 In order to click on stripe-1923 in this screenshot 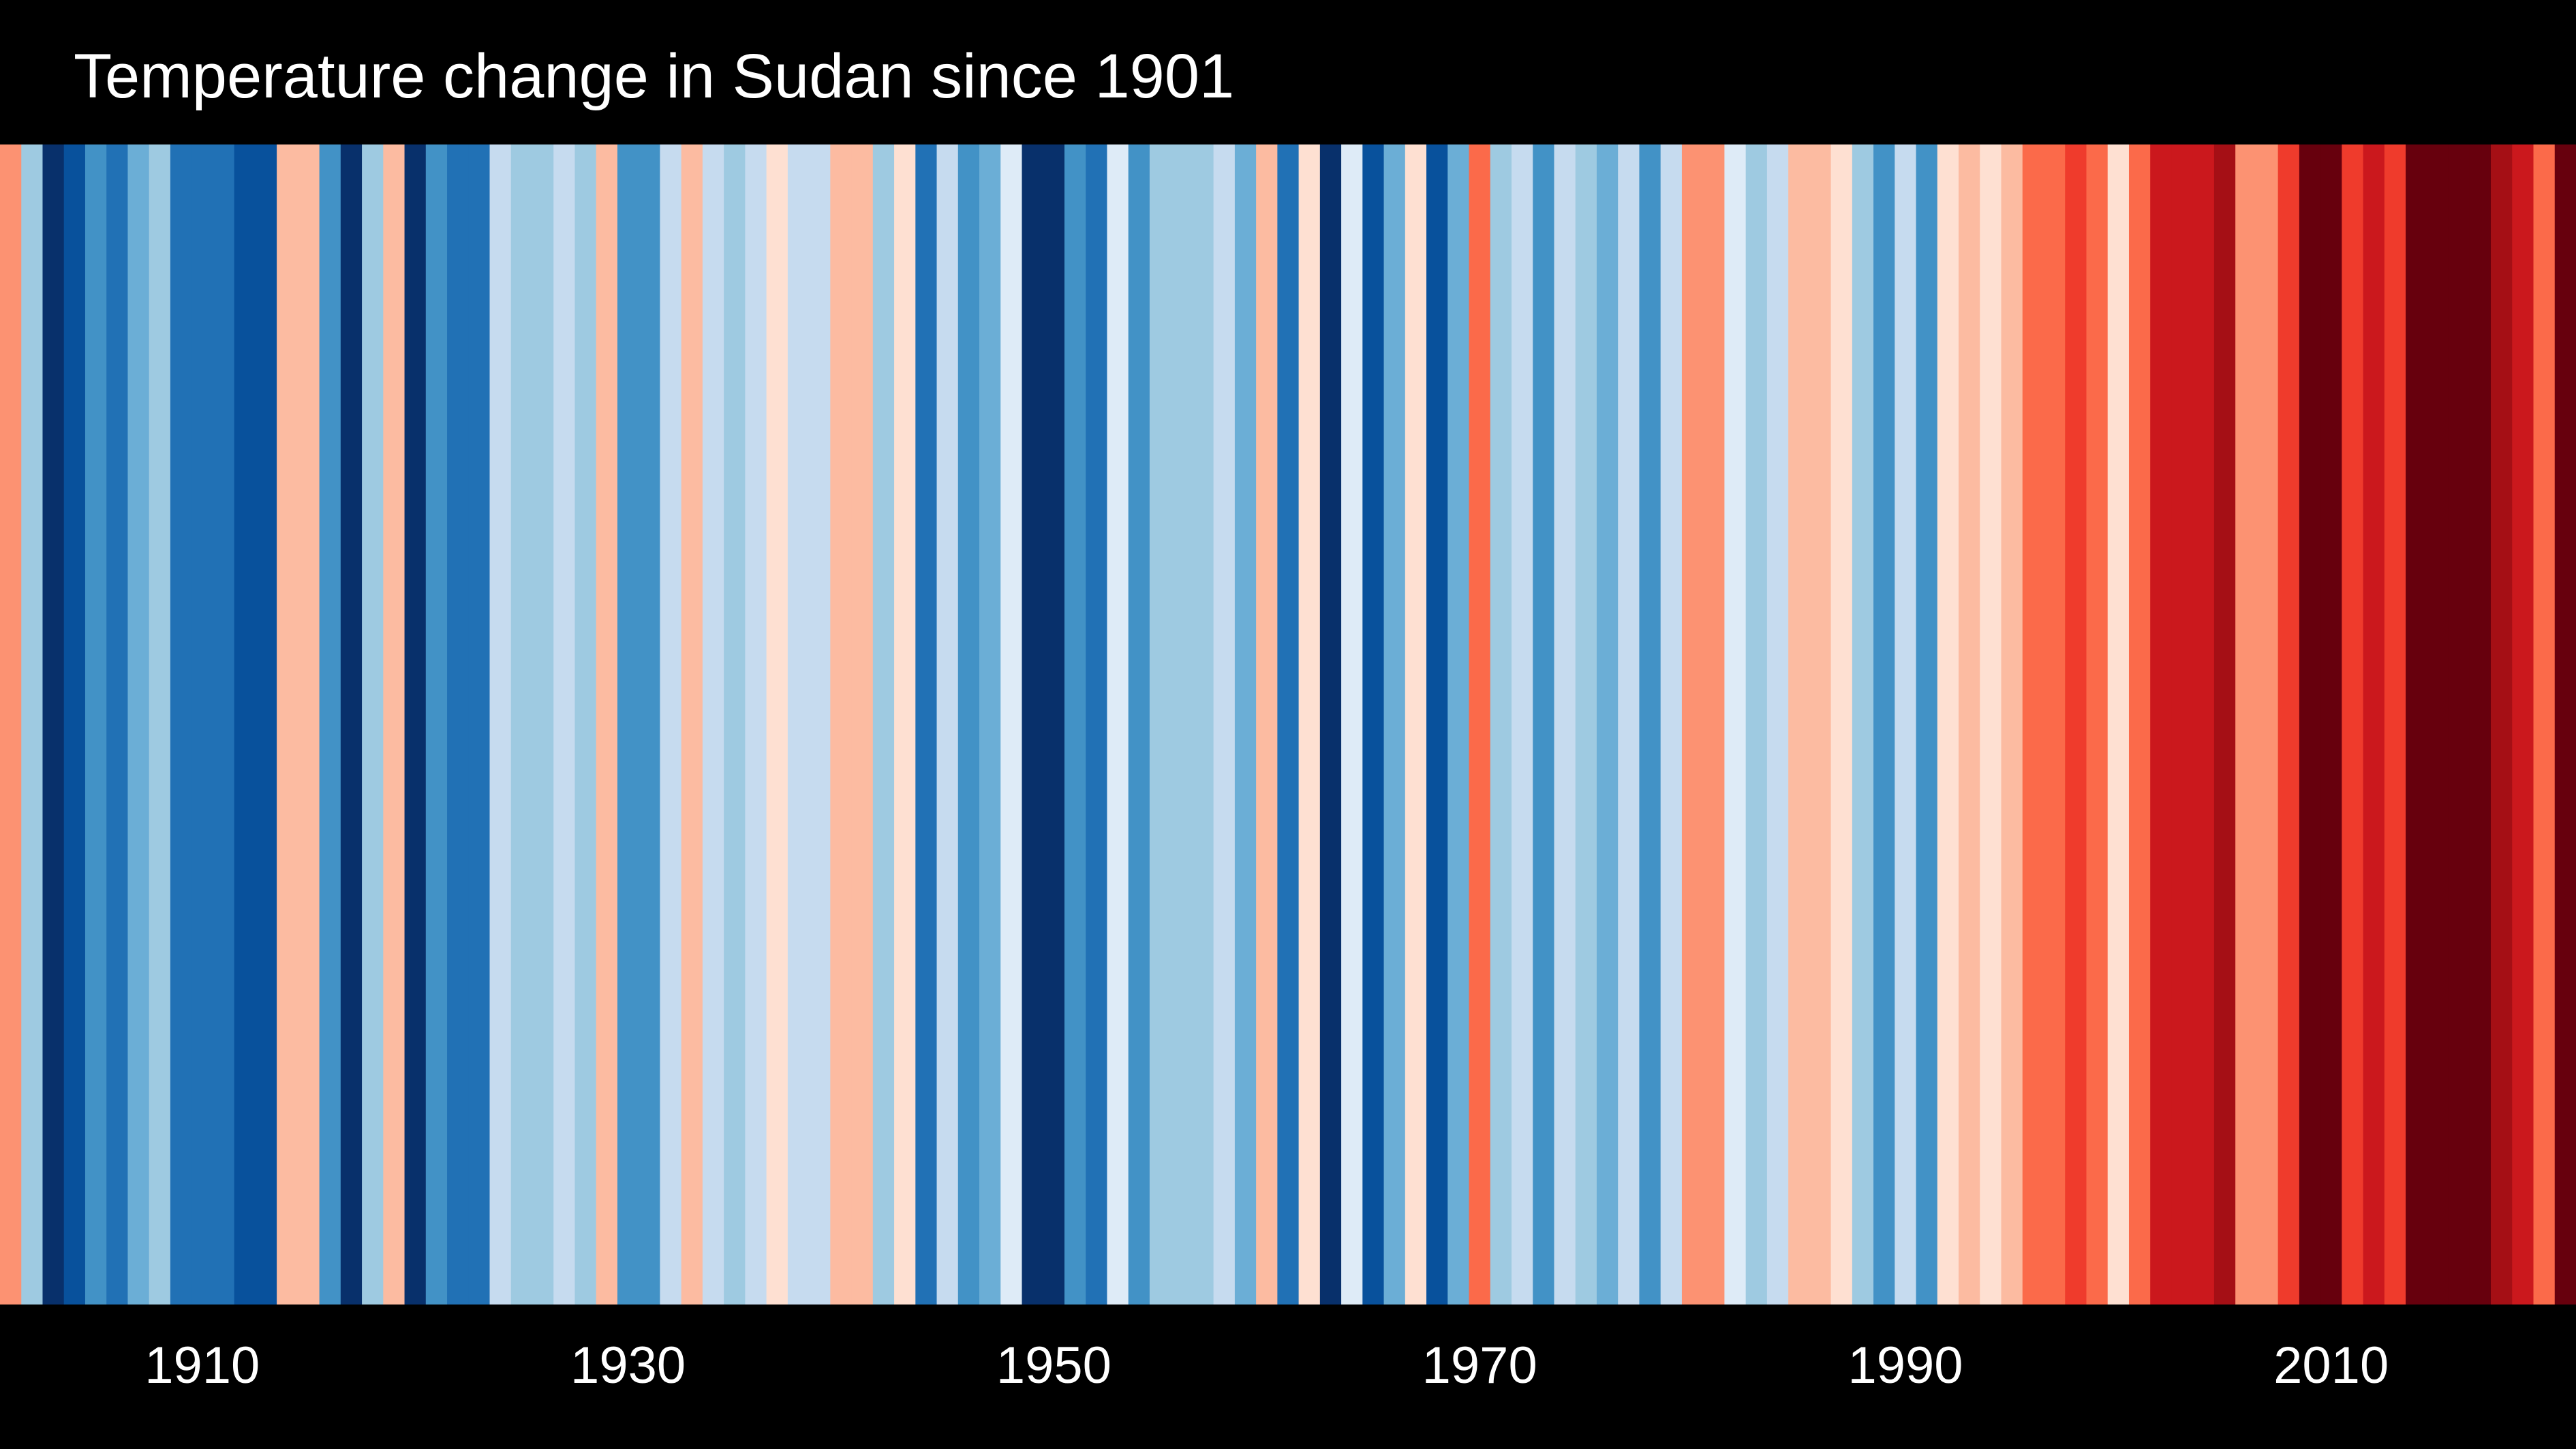, I will do `click(479, 724)`.